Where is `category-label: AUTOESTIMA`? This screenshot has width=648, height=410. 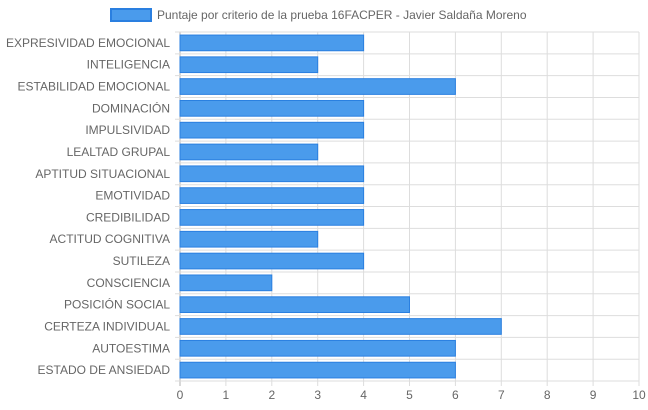
category-label: AUTOESTIMA is located at coordinates (131, 348).